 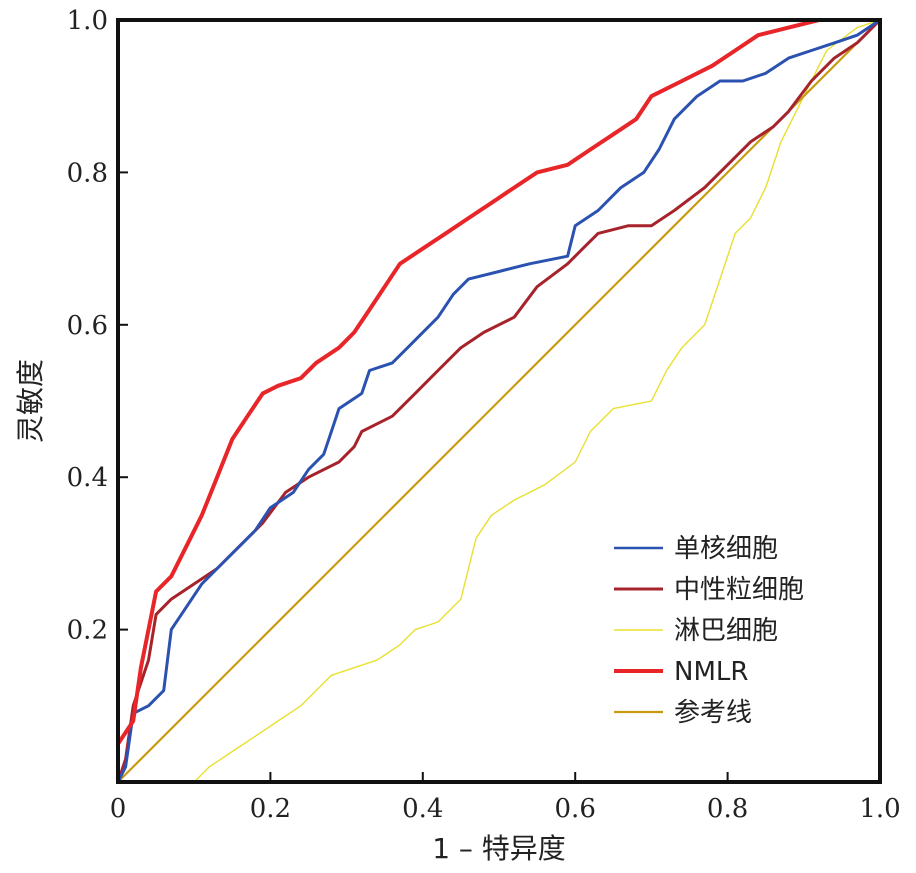 What do you see at coordinates (727, 809) in the screenshot?
I see `x-tick-label-4: 0.8` at bounding box center [727, 809].